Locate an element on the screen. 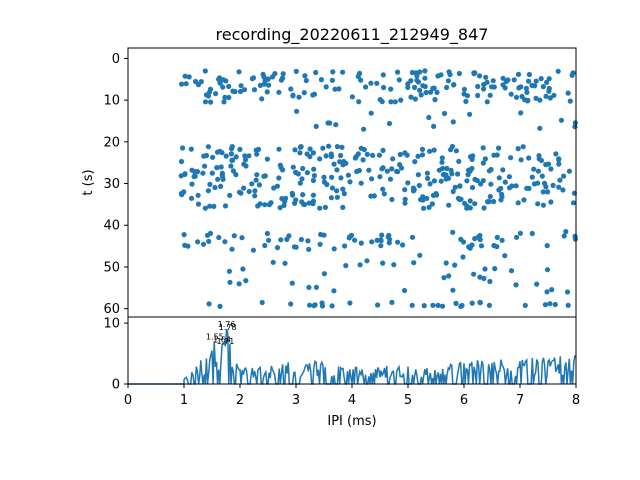  histogram-x-tick-label: 6 is located at coordinates (464, 400).